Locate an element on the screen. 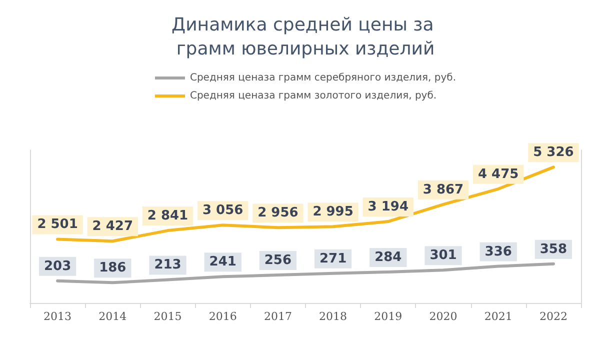 Image resolution: width=611 pixels, height=337 pixels. data-label: 2 501 is located at coordinates (57, 224).